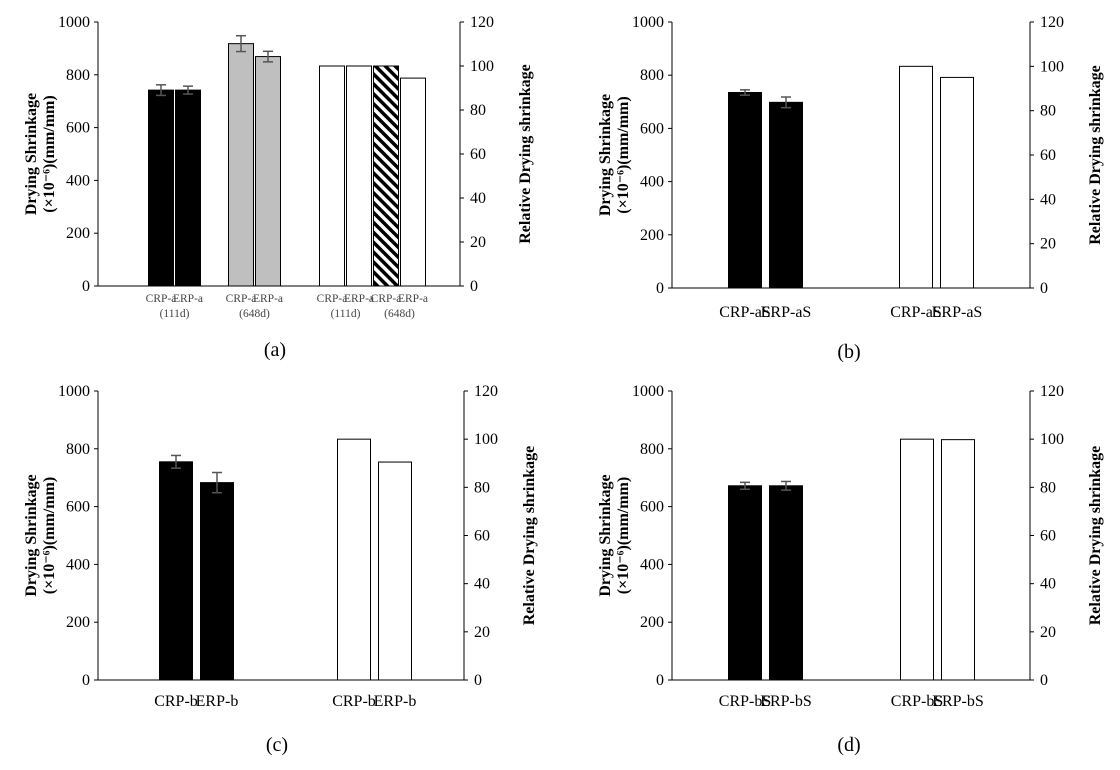 The height and width of the screenshot is (770, 1120). I want to click on panel-caption: (b), so click(848, 352).